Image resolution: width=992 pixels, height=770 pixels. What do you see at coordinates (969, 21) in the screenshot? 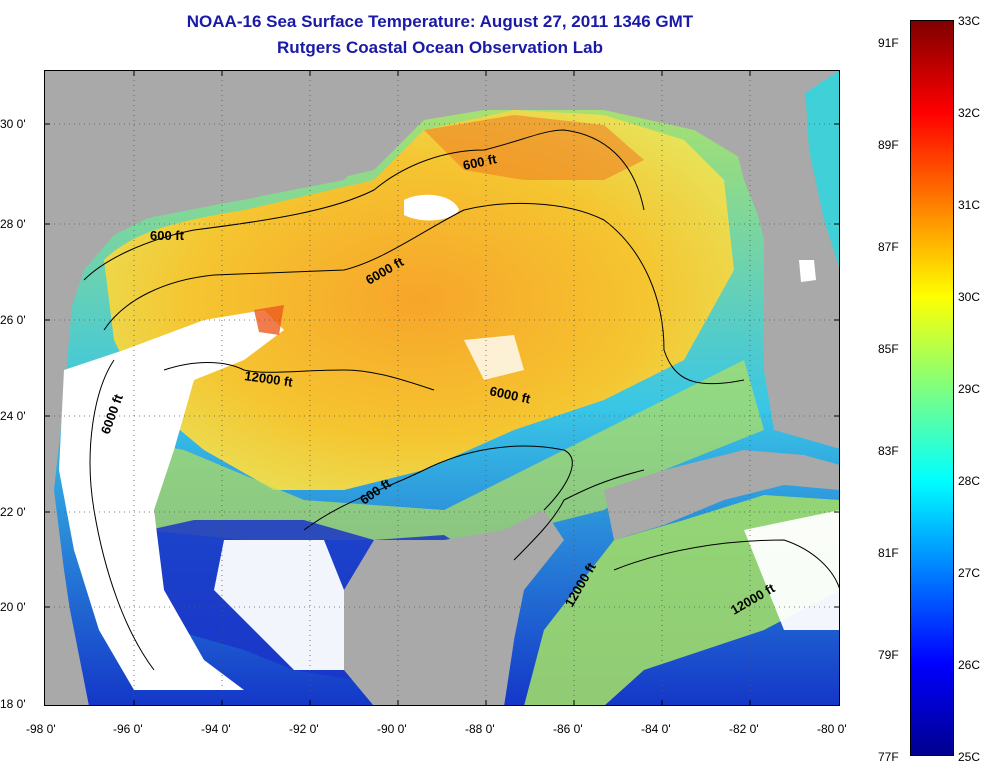
I see `colorbar-c-label: 33C` at bounding box center [969, 21].